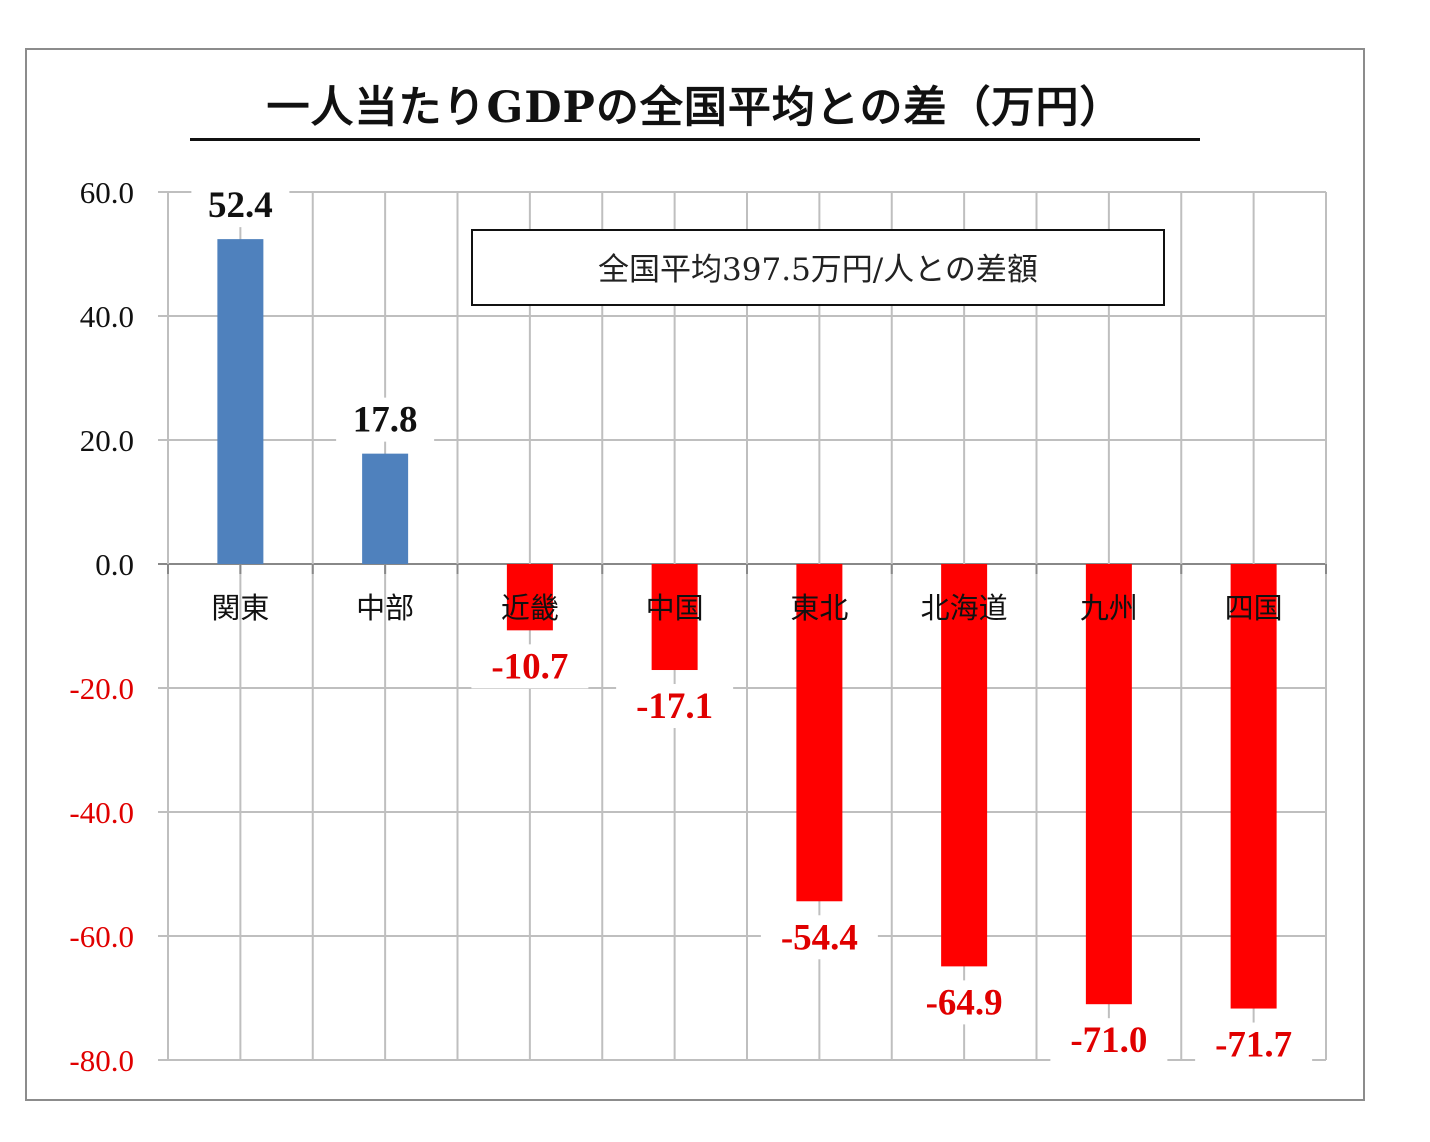 The height and width of the screenshot is (1142, 1430). Describe the element at coordinates (107, 316) in the screenshot. I see `y-tick-label: 40.0` at that location.